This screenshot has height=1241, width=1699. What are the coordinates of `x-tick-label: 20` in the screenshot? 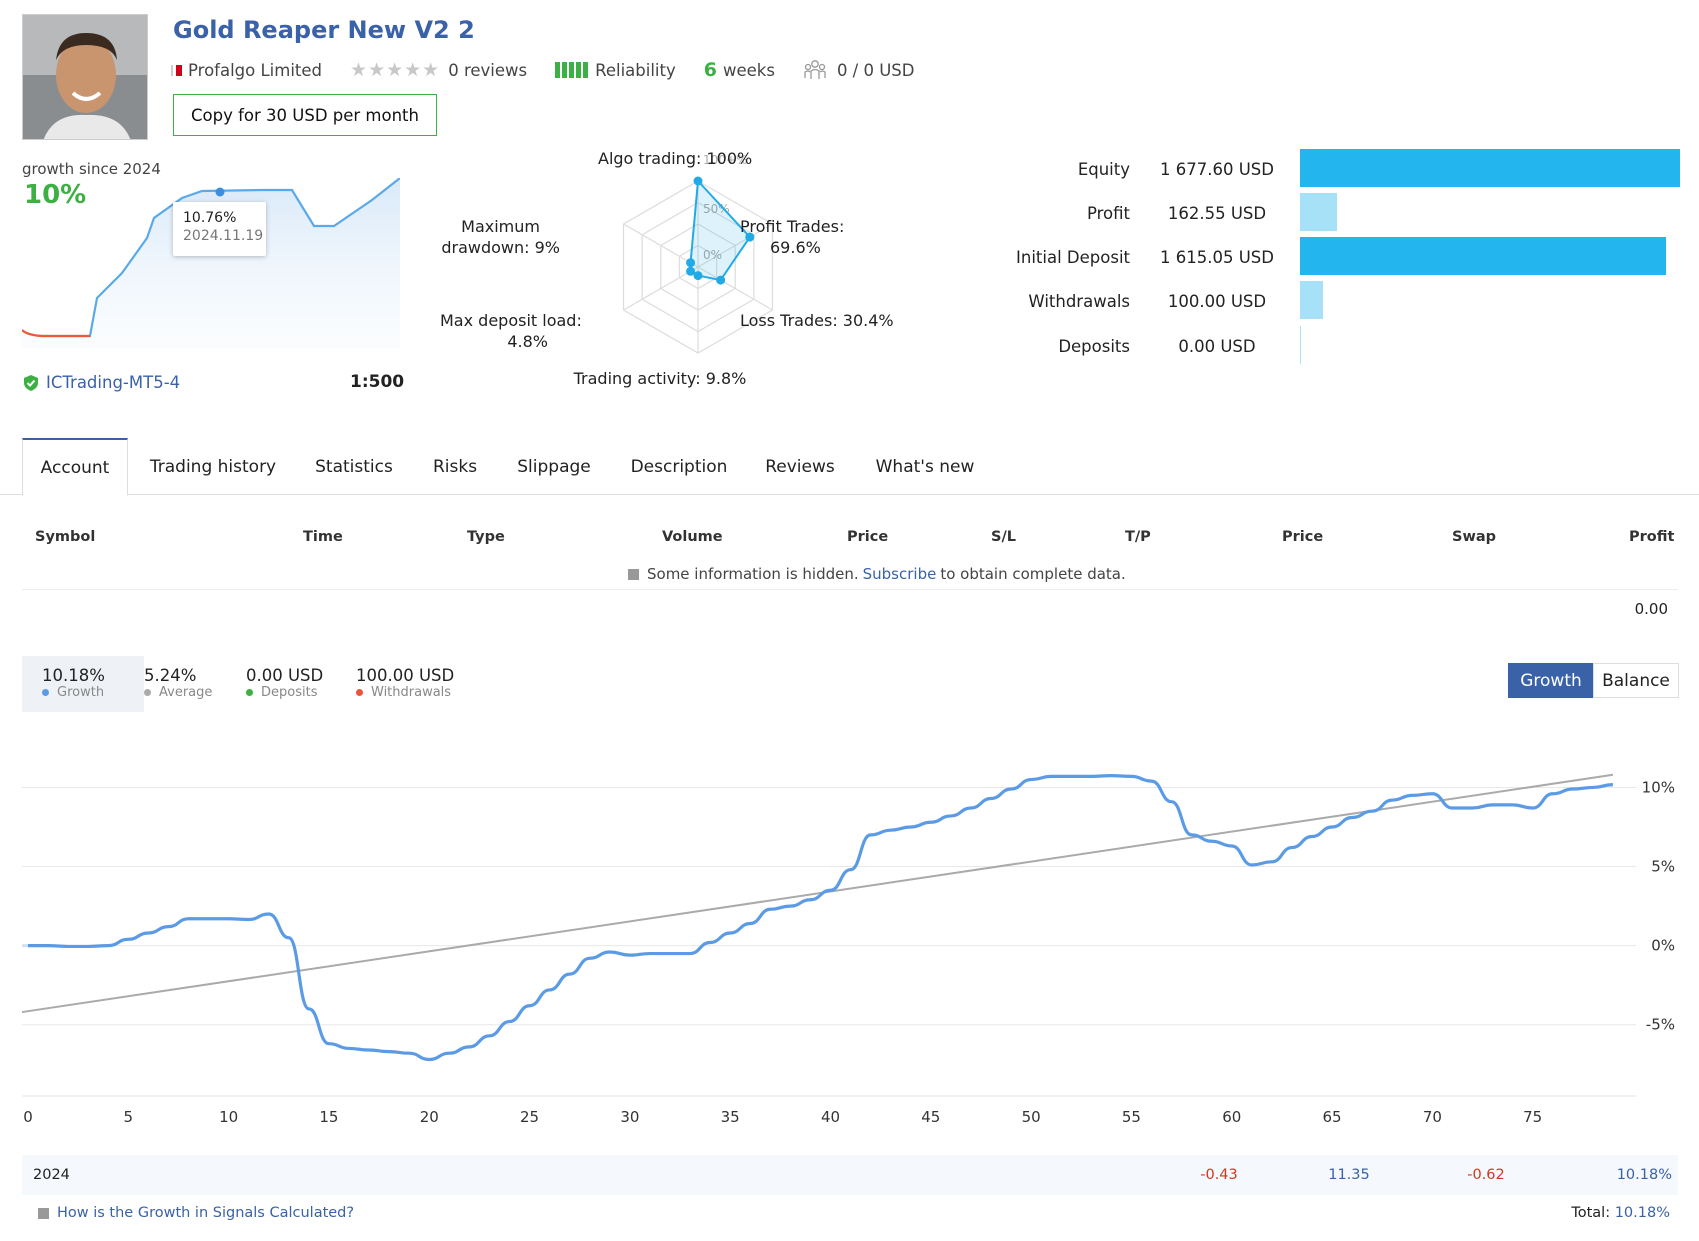 It's located at (429, 1117).